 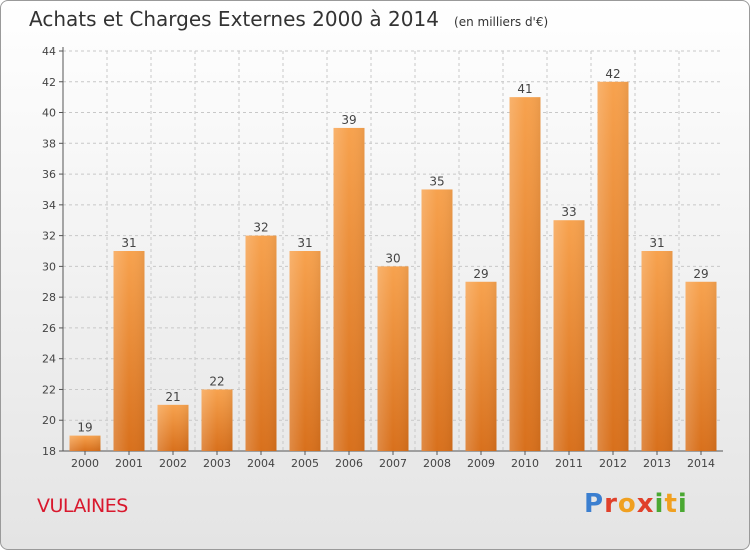 I want to click on y-tick-label: 26, so click(x=49, y=328).